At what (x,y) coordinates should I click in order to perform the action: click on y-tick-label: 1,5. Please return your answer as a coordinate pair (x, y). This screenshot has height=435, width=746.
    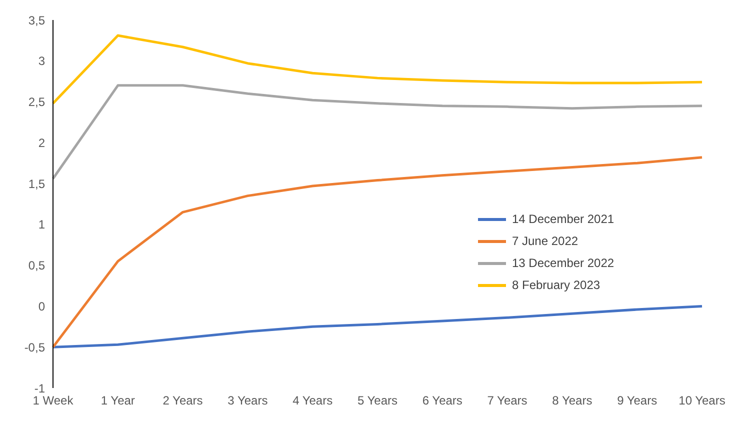
    Looking at the image, I should click on (37, 183).